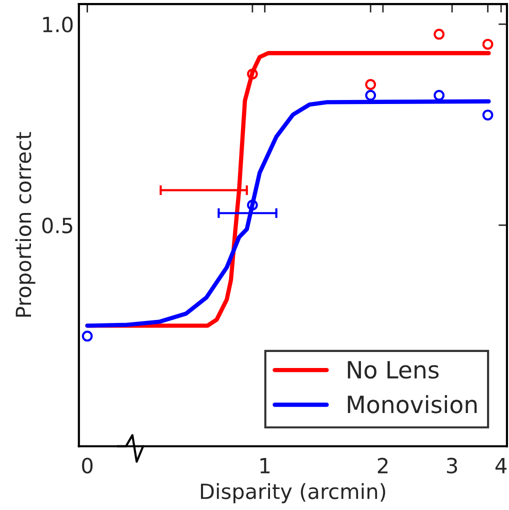 This screenshot has width=509, height=510. I want to click on x-tick-label: 2, so click(383, 466).